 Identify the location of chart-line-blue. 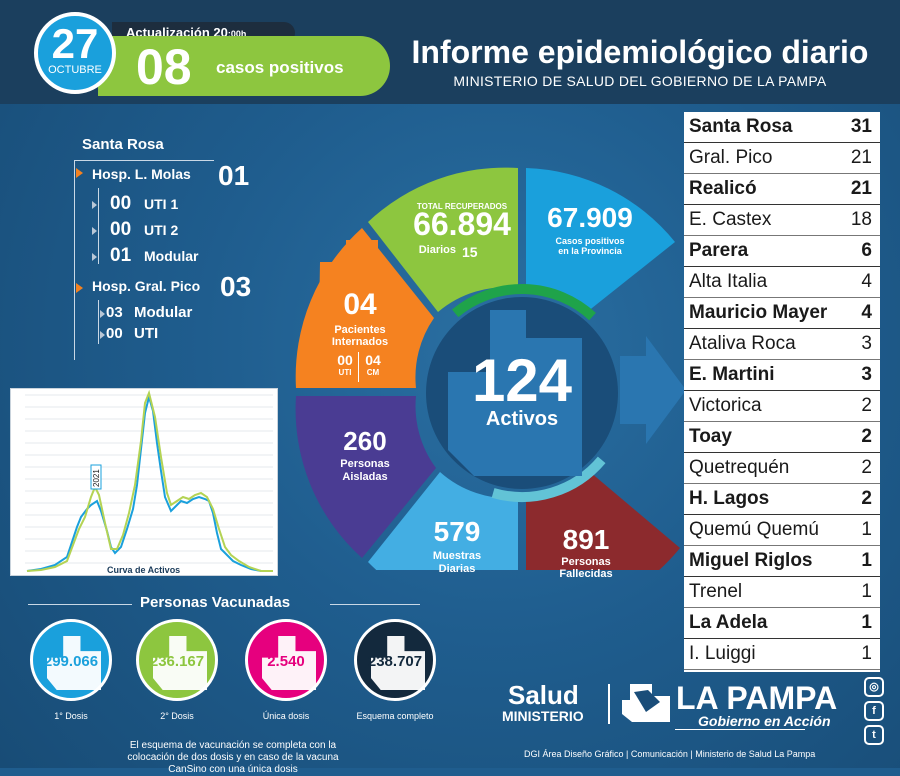
(149, 482).